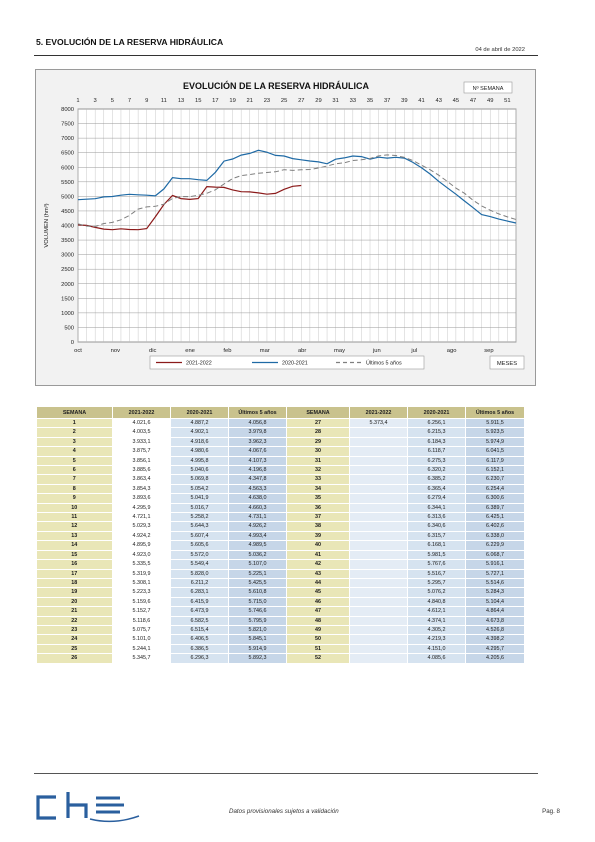  Describe the element at coordinates (227, 351) in the screenshot. I see `month-tick-label: feb` at that location.